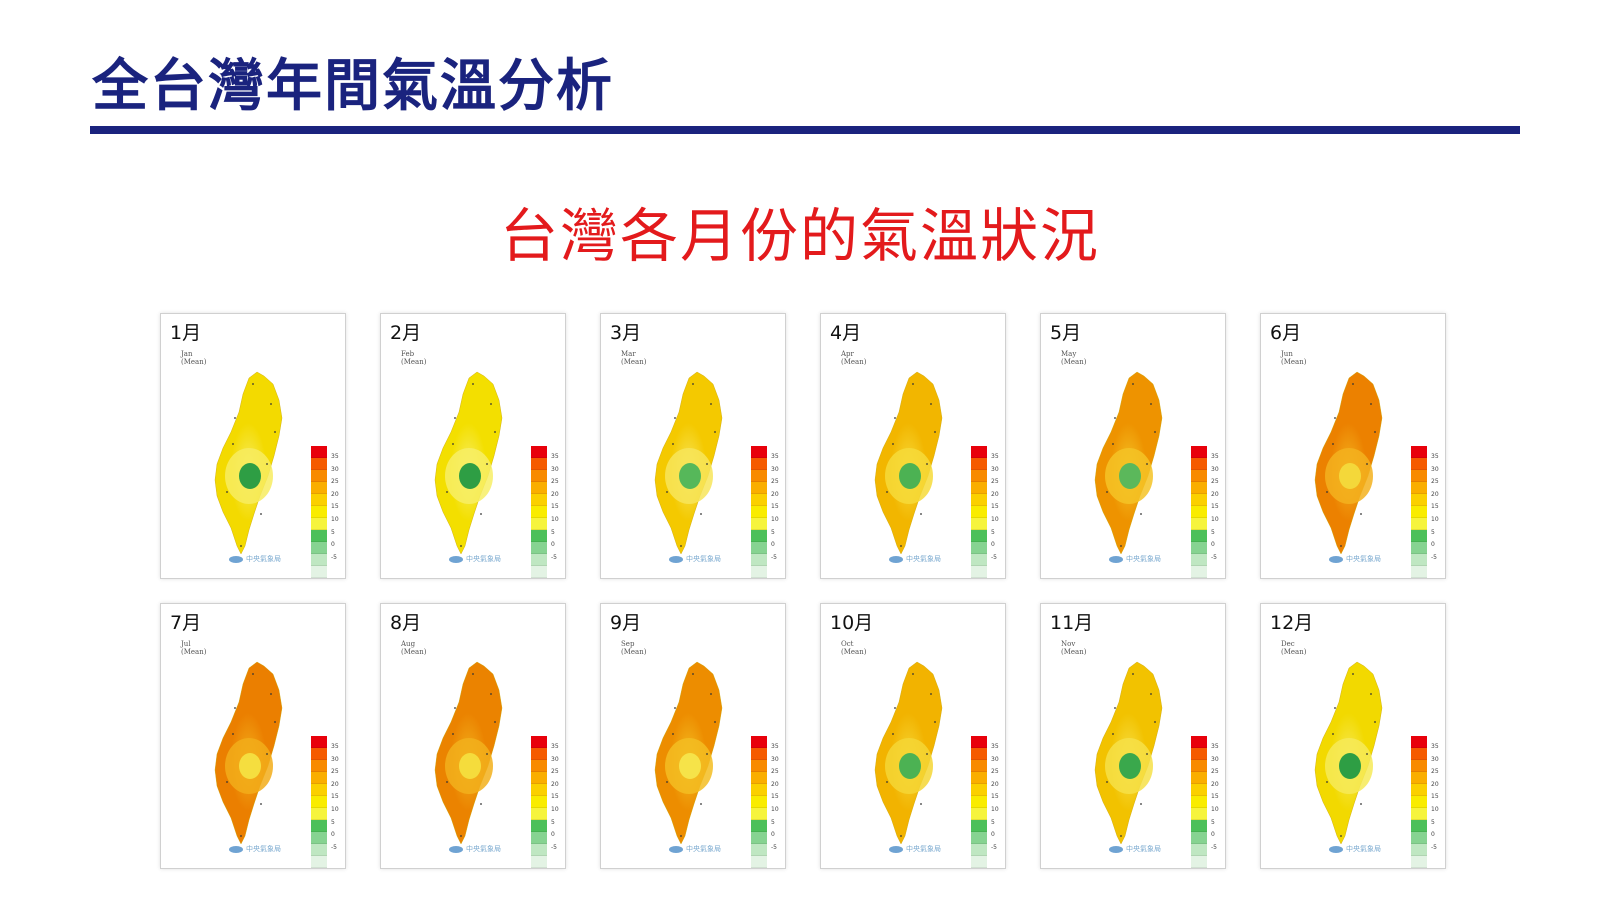 The height and width of the screenshot is (900, 1600). I want to click on month-english-caption: Jun (Mean), so click(1293, 358).